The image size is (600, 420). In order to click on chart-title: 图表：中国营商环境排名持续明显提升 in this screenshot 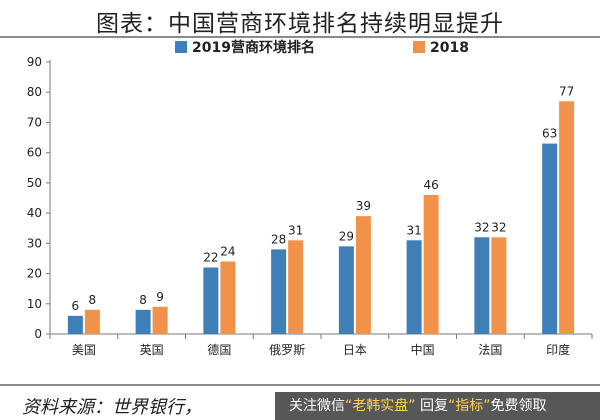, I will do `click(300, 24)`.